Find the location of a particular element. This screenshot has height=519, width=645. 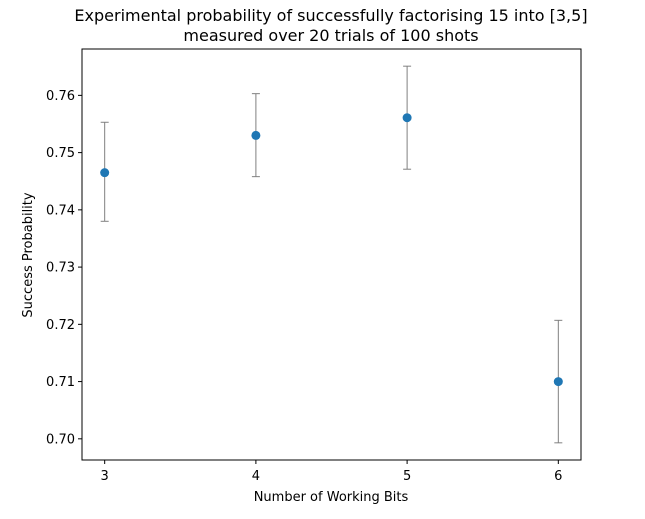

chart-subtitle: measured over 20 trials of 100 shots is located at coordinates (330, 35).